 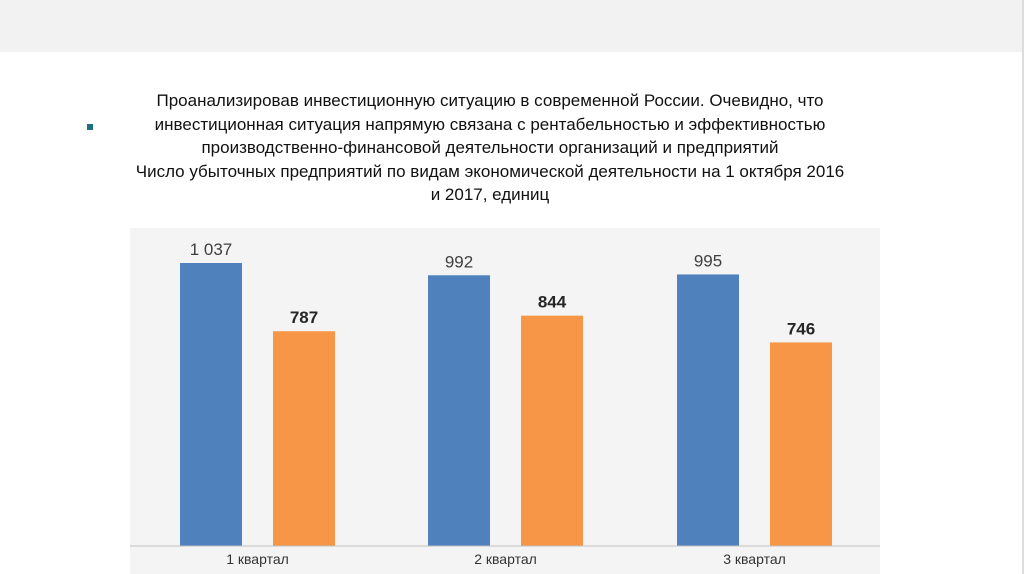 What do you see at coordinates (459, 261) in the screenshot?
I see `data-label-1-2: 992` at bounding box center [459, 261].